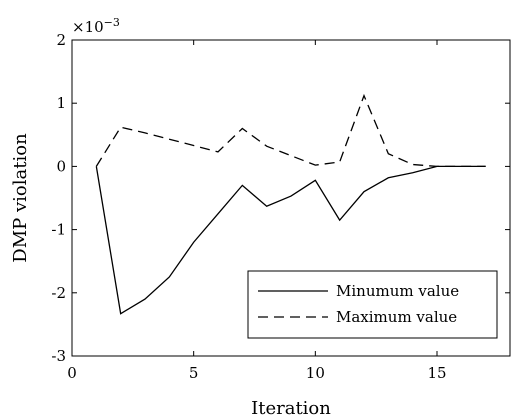 The height and width of the screenshot is (418, 513). Describe the element at coordinates (290, 130) in the screenshot. I see `series-line-maximum` at that location.